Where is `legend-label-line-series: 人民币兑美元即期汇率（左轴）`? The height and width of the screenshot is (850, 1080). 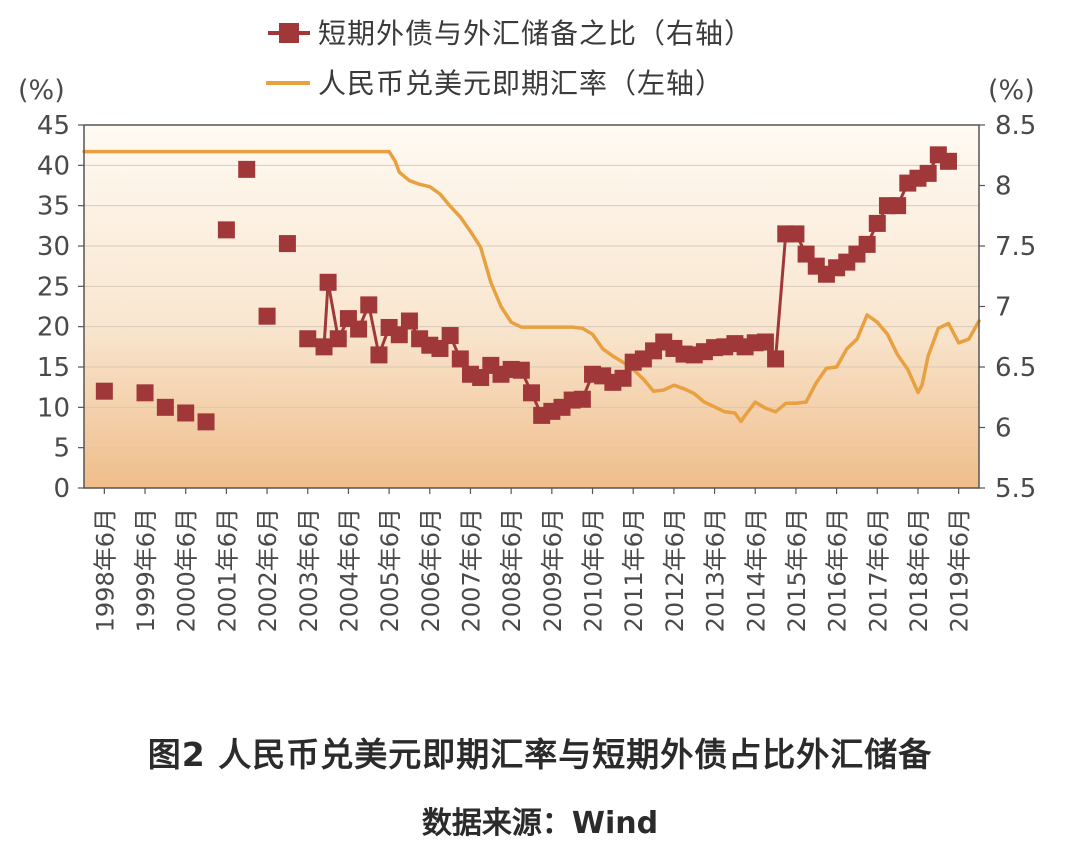
legend-label-line-series: 人民币兑美元即期汇率（左轴） is located at coordinates (521, 83).